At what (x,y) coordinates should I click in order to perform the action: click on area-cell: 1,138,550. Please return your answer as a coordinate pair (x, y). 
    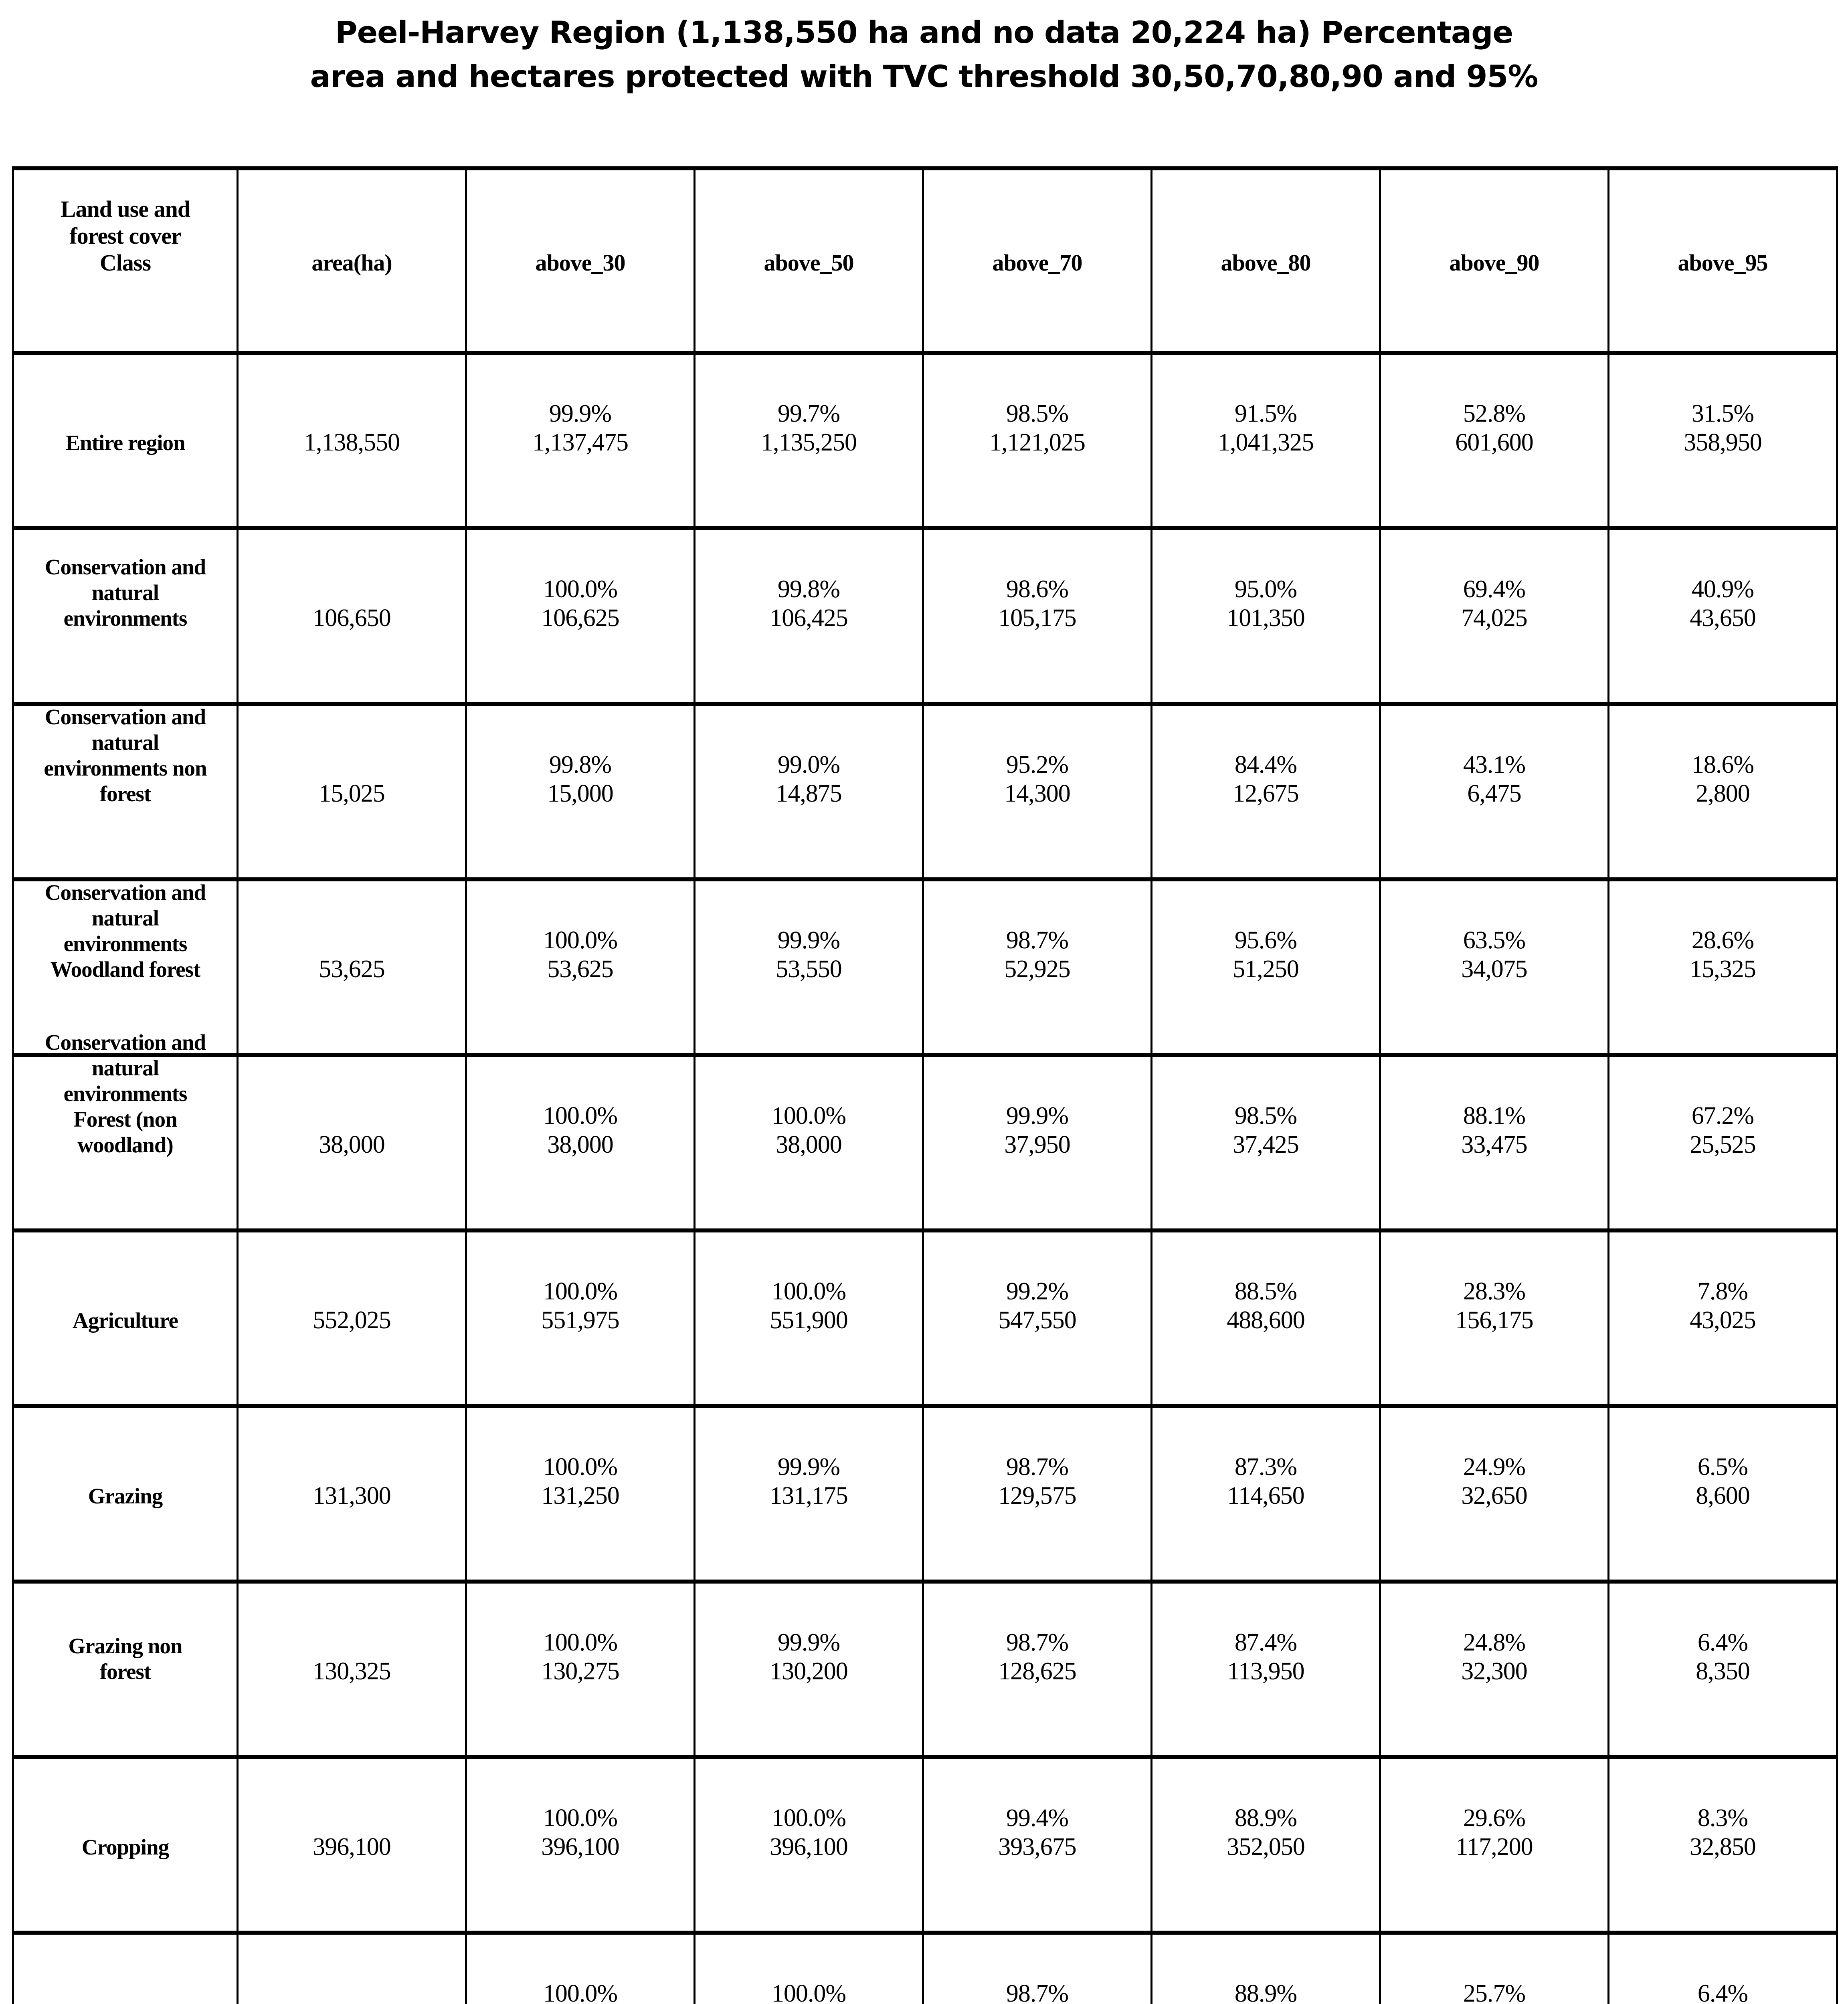
    Looking at the image, I should click on (352, 440).